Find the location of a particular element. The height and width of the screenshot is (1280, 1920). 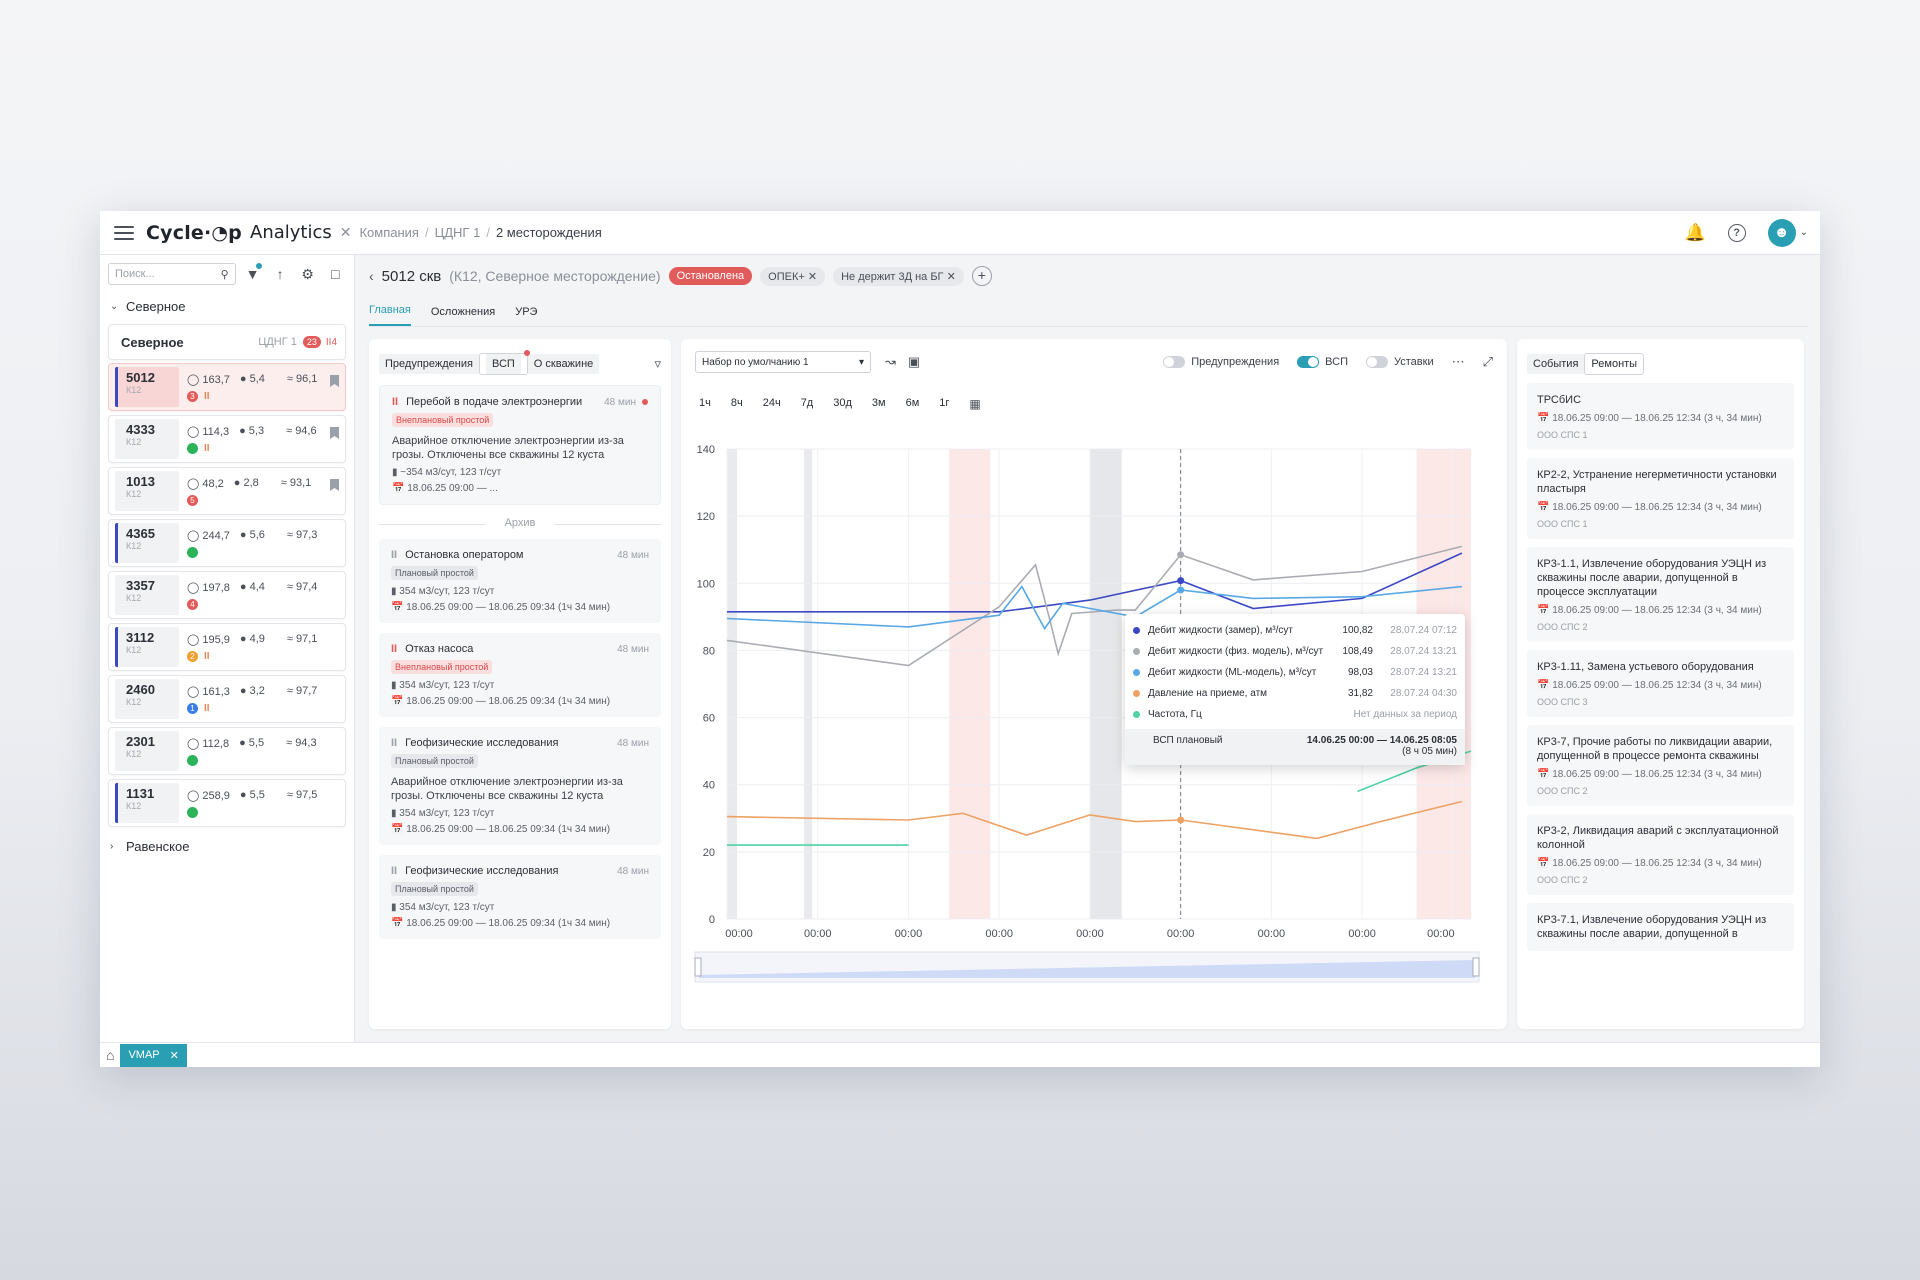

sort-icon: ↑ is located at coordinates (280, 274).